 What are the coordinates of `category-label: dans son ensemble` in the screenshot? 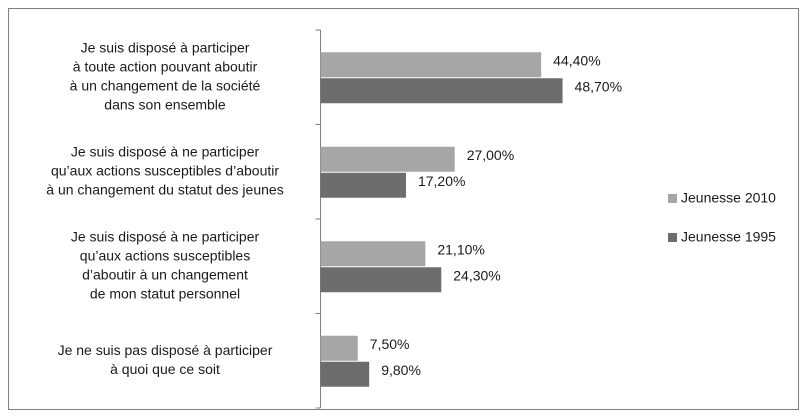 It's located at (165, 104).